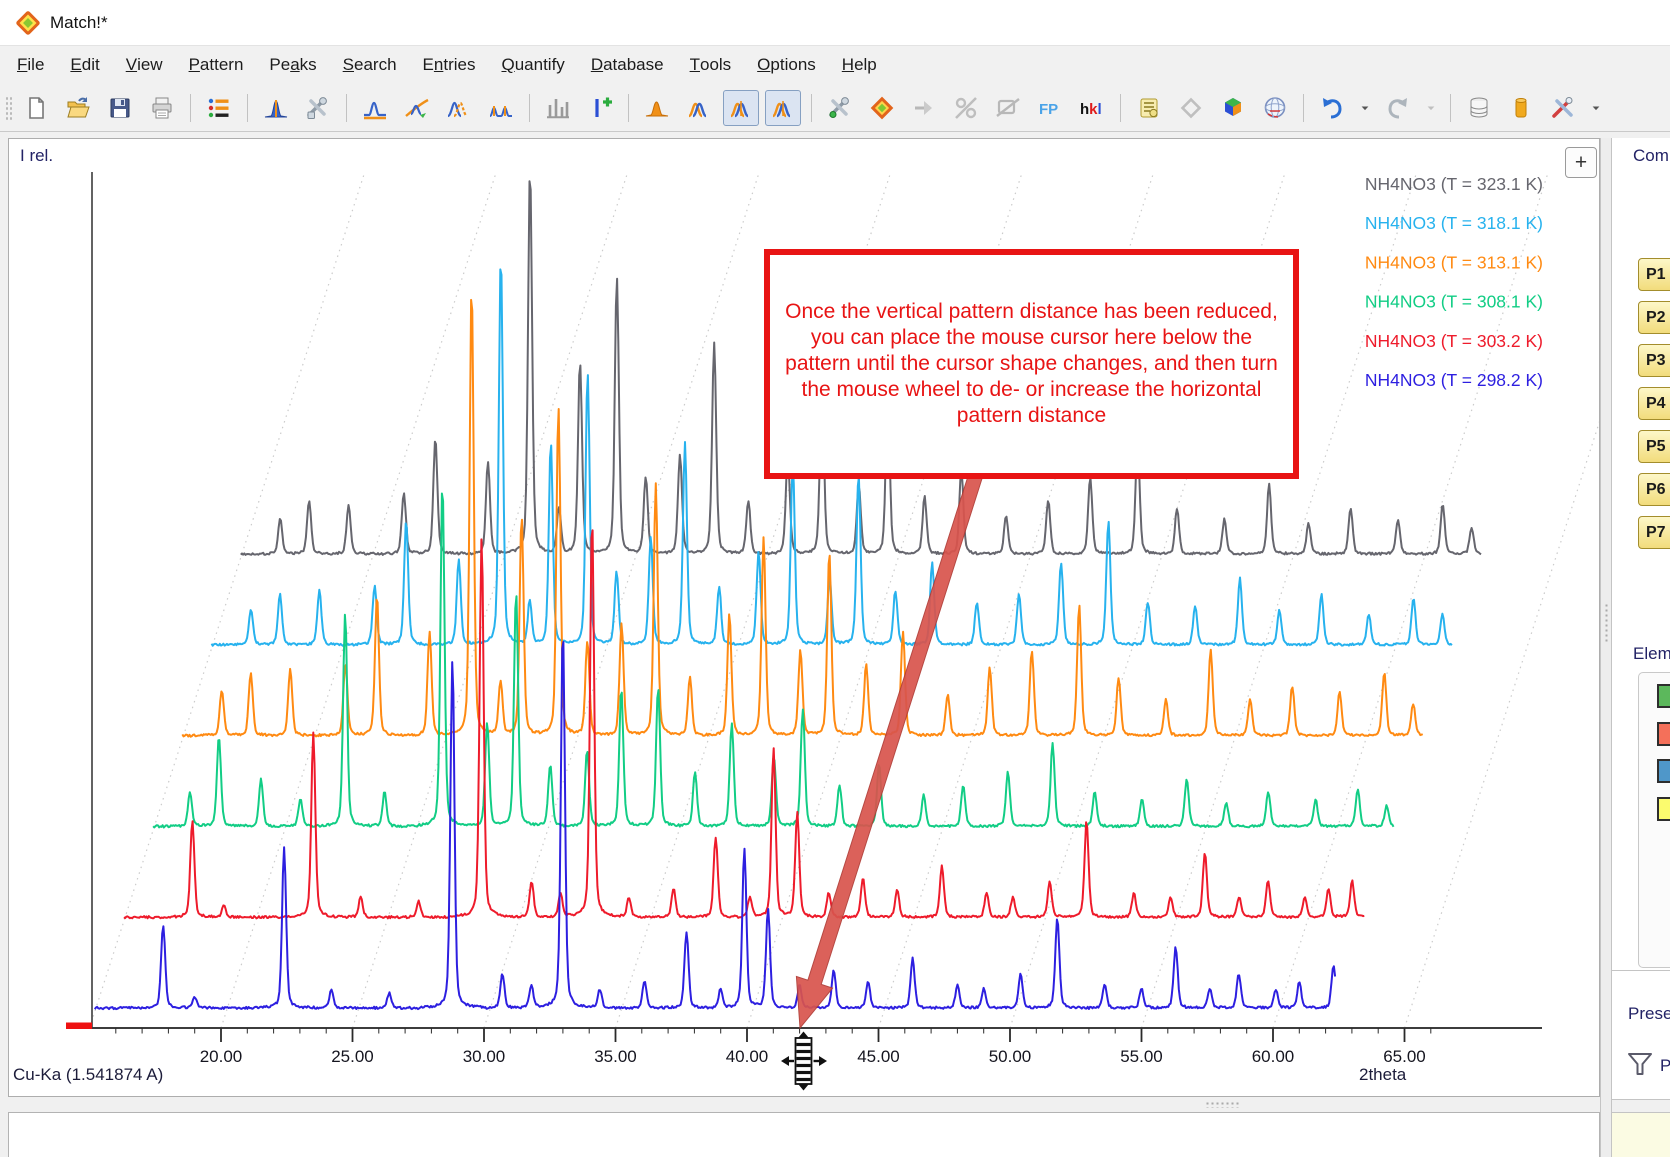 The height and width of the screenshot is (1157, 1670). I want to click on right-panel-bottom-section, so click(1641, 1134).